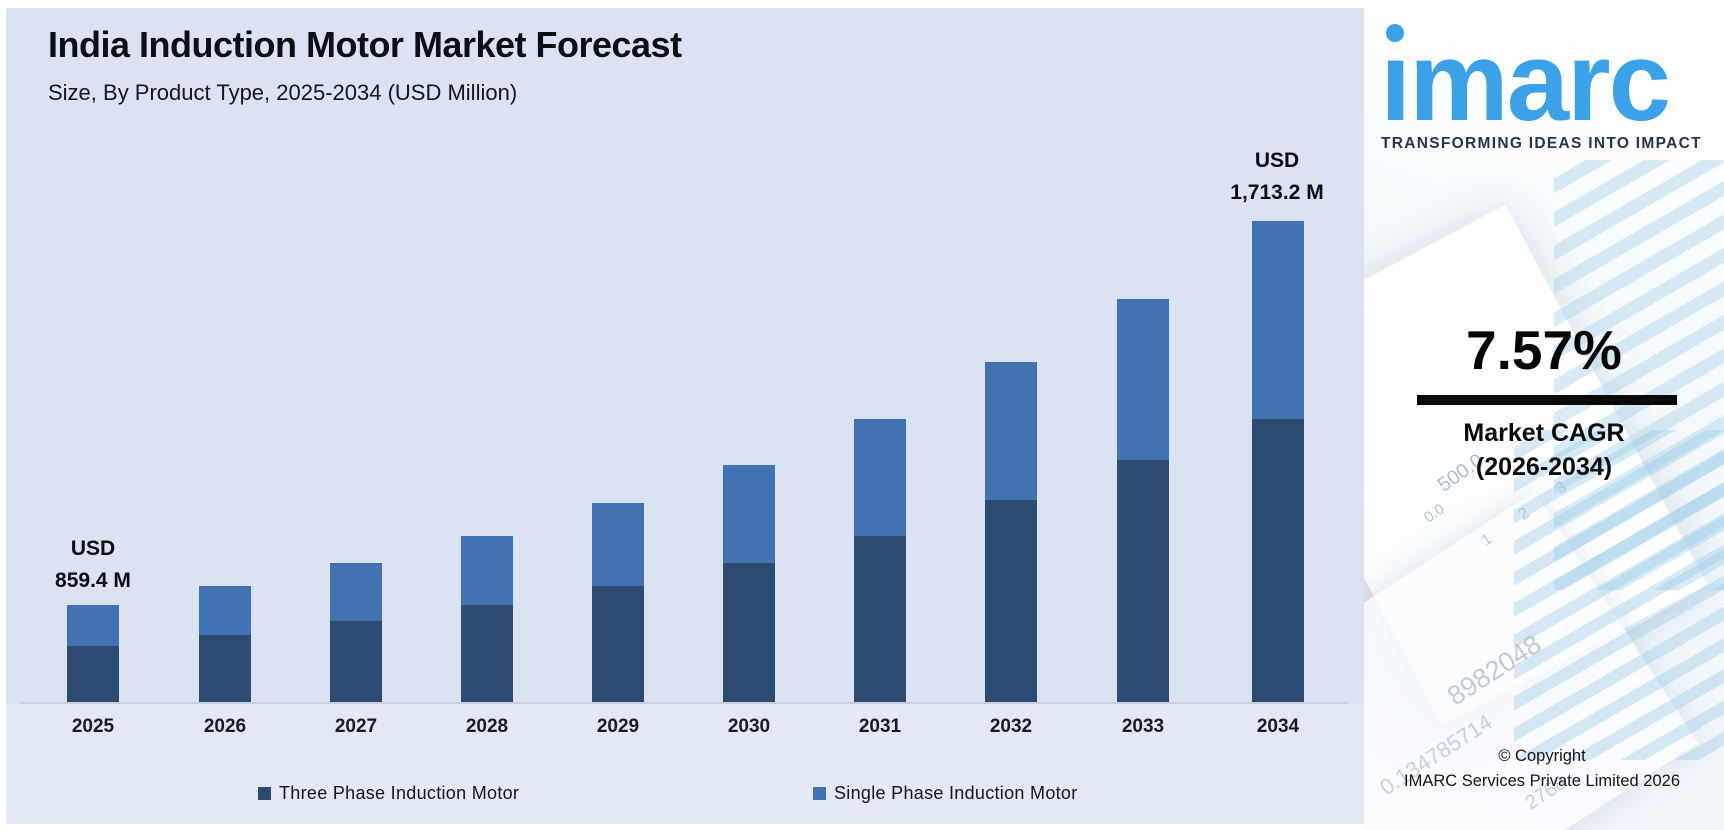  I want to click on copyright-line1: © Copyright, so click(1542, 756).